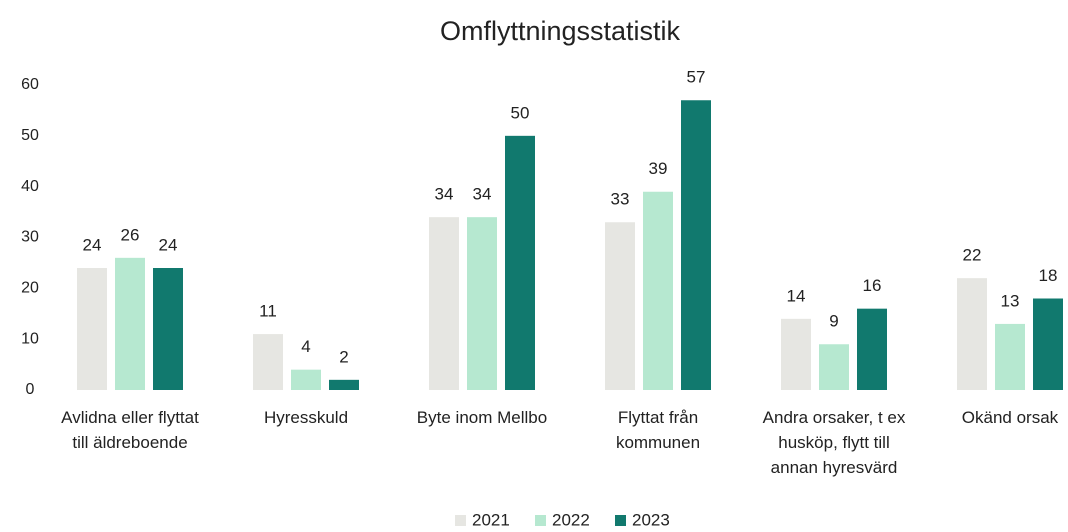 The width and height of the screenshot is (1068, 532). Describe the element at coordinates (972, 255) in the screenshot. I see `value-label: 22` at that location.